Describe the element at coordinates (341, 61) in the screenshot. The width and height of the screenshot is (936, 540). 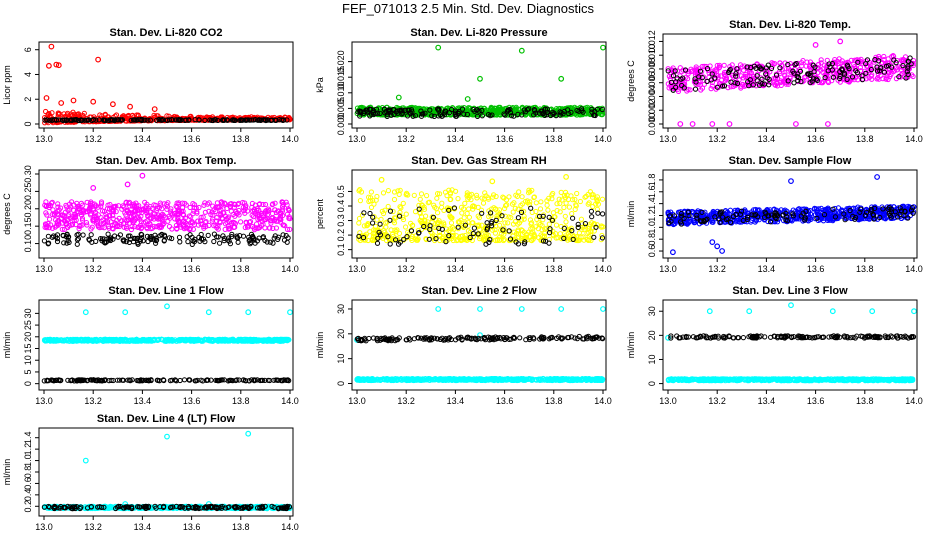
I see `y-tick-label: 0.020` at that location.